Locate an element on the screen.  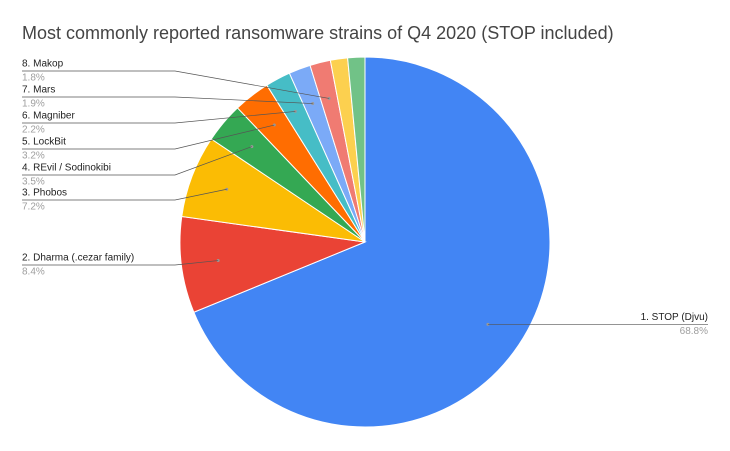
slice-value: 3.5% is located at coordinates (33, 182).